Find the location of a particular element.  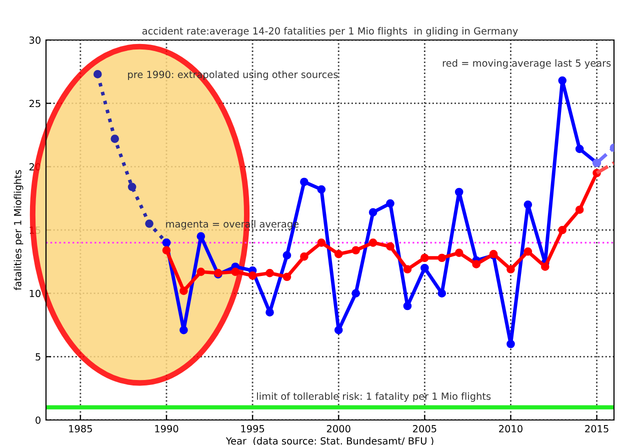

x-tick-label: 1990 is located at coordinates (166, 428).